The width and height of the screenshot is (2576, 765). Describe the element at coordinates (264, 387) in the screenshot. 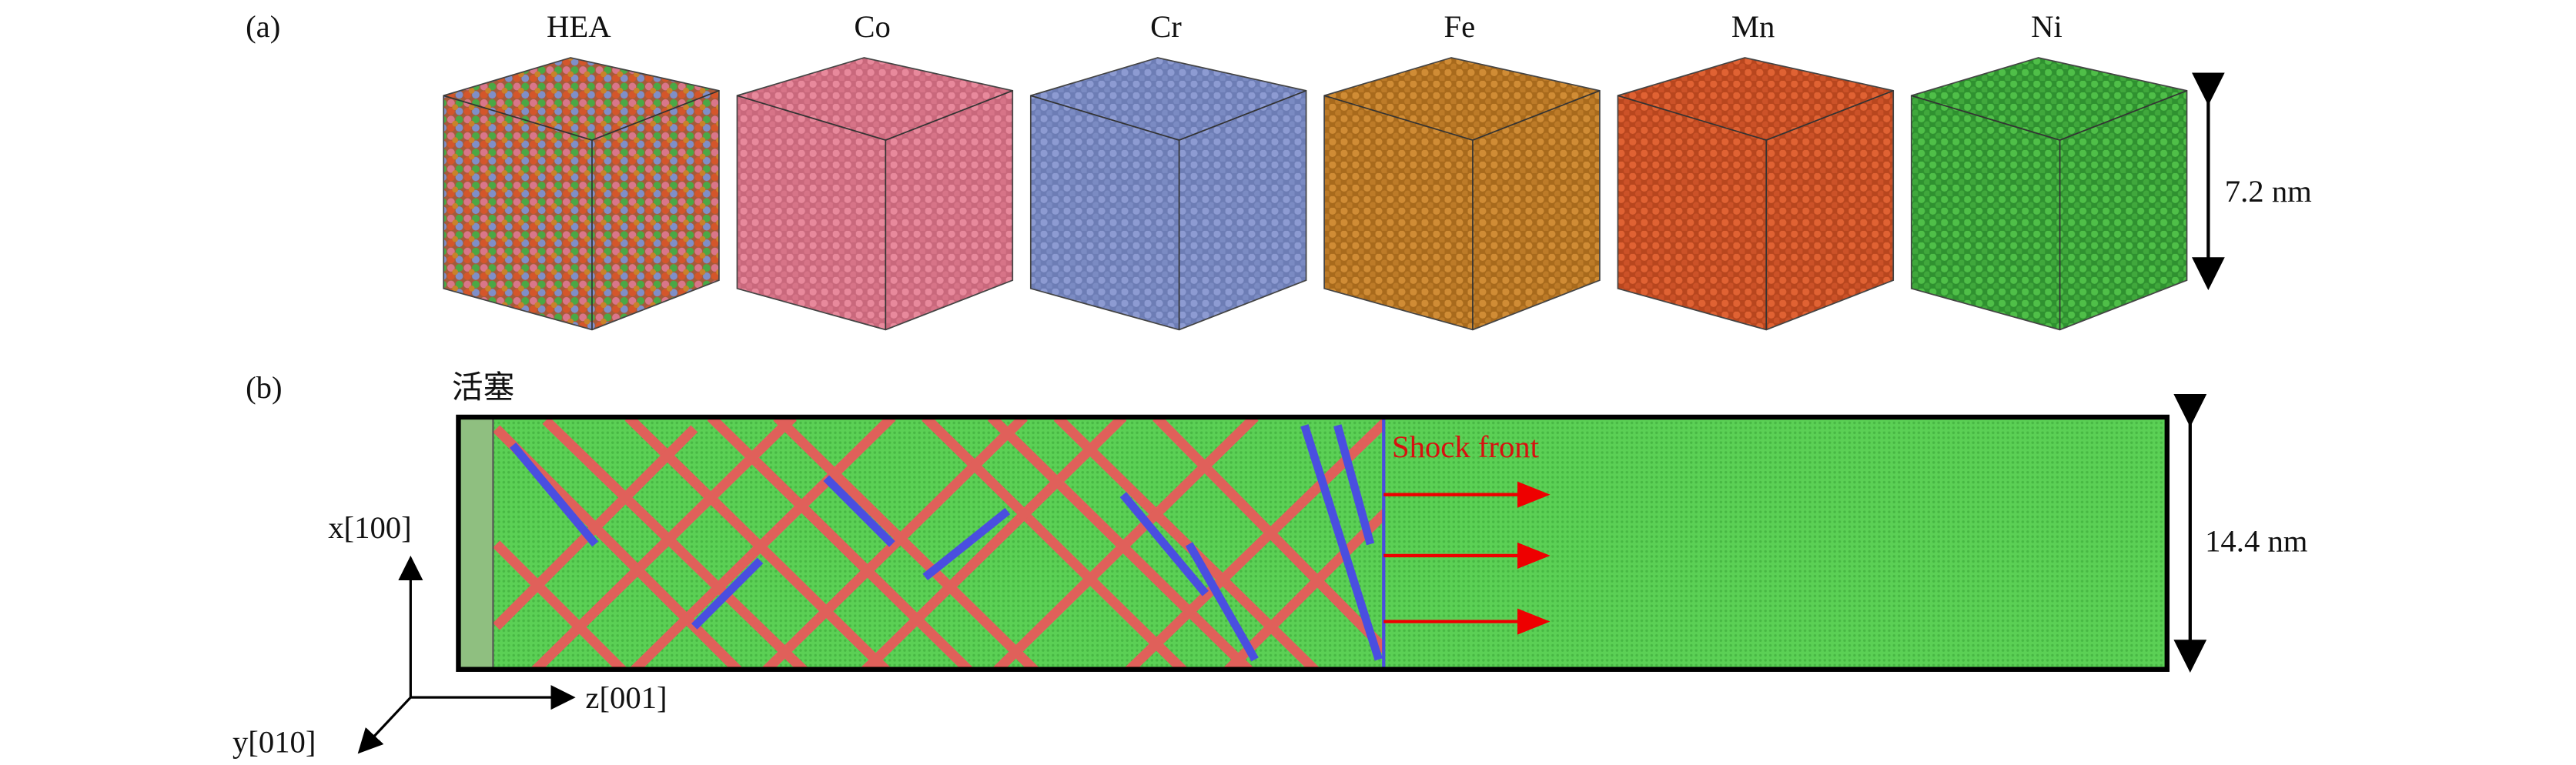

I see `panel-label: (b)` at that location.